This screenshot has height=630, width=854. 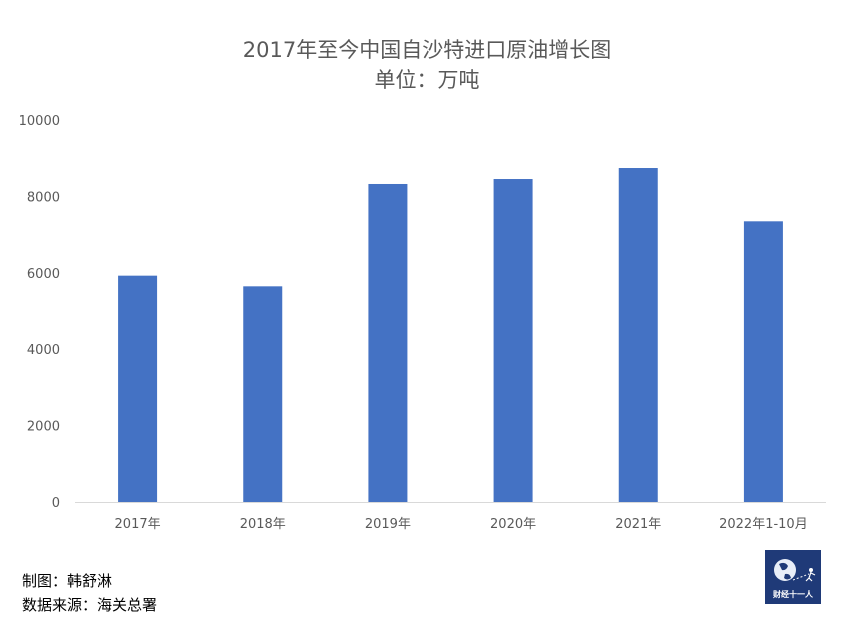 What do you see at coordinates (638, 524) in the screenshot?
I see `x-tick-label: 2021年` at bounding box center [638, 524].